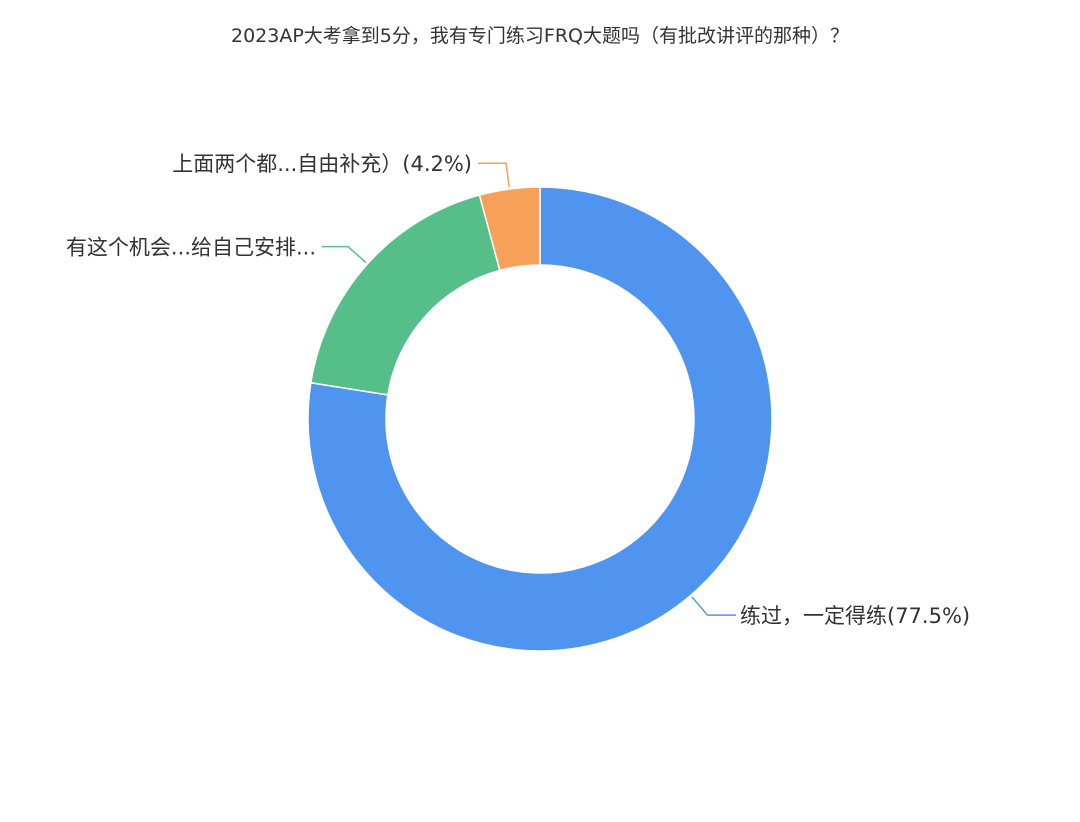 The image size is (1080, 822). Describe the element at coordinates (855, 616) in the screenshot. I see `slice-label-1: 练过，一定得练(77.5%)` at that location.